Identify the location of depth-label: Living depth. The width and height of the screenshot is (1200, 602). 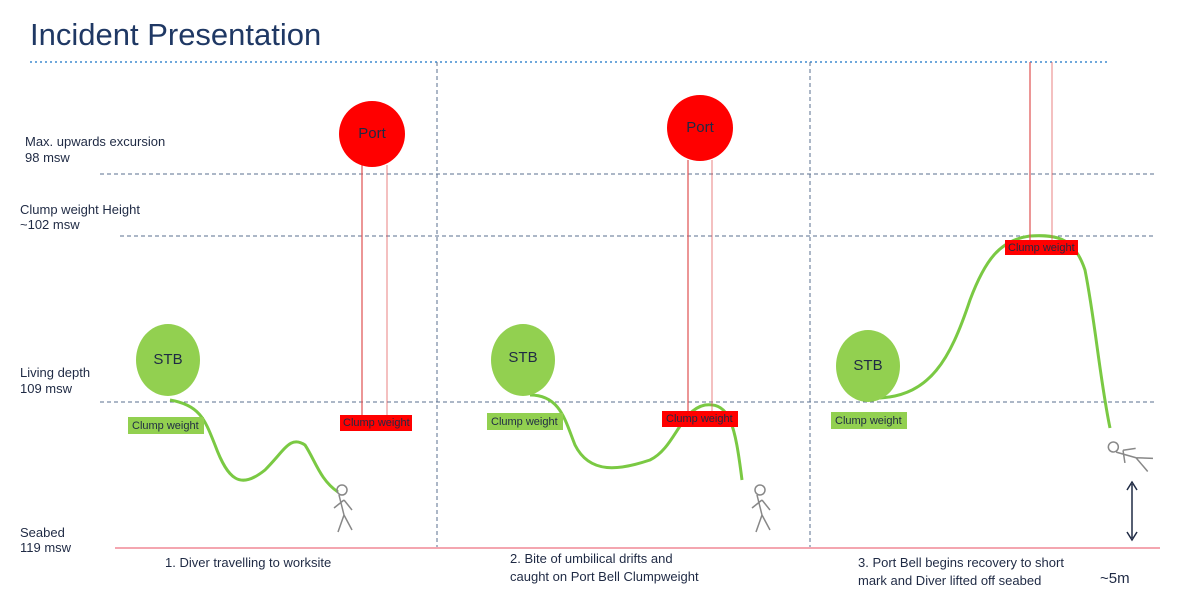
(55, 372).